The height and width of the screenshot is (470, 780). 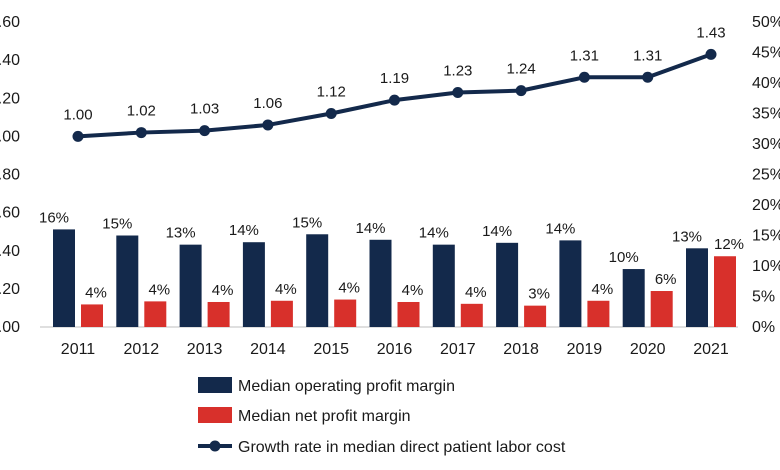 I want to click on left-axis-tick-label: 1.00, so click(x=10, y=136).